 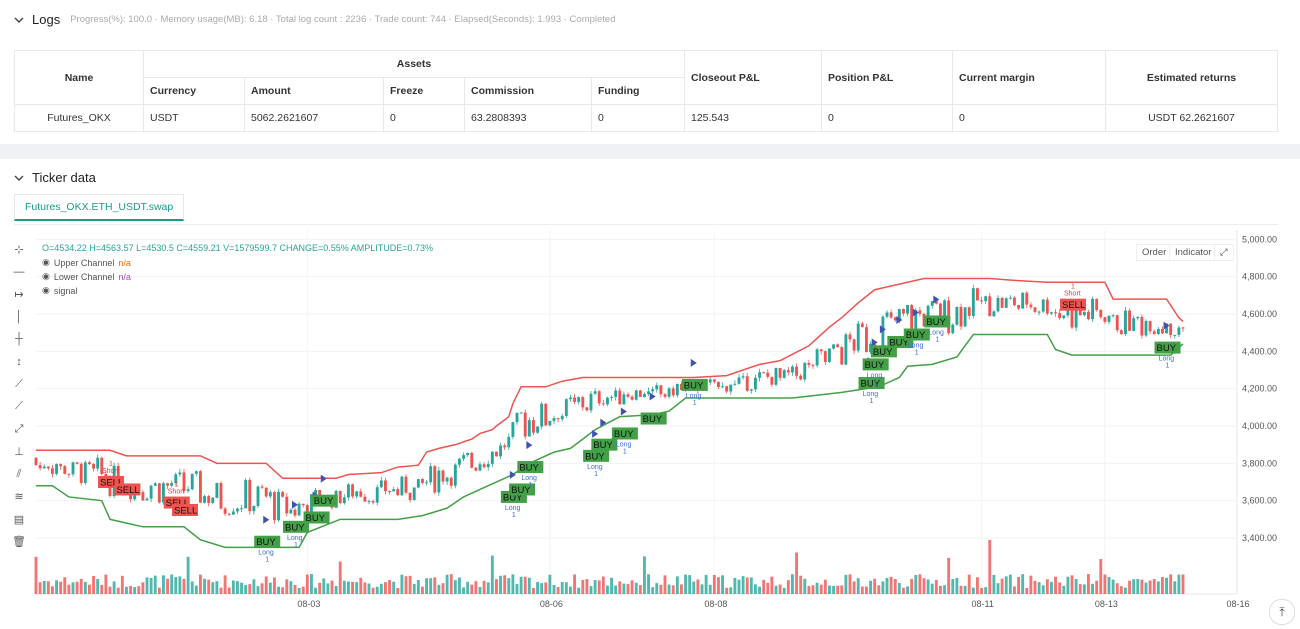 I want to click on text-tool-icon: ▤, so click(x=19, y=519).